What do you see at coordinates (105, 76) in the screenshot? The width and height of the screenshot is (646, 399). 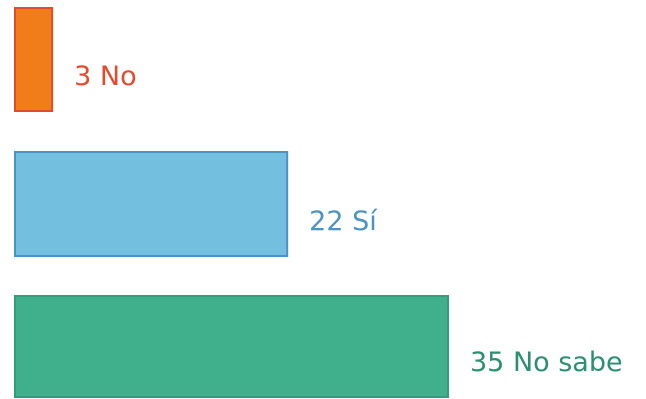 I see `bar-label-no: 3 No` at bounding box center [105, 76].